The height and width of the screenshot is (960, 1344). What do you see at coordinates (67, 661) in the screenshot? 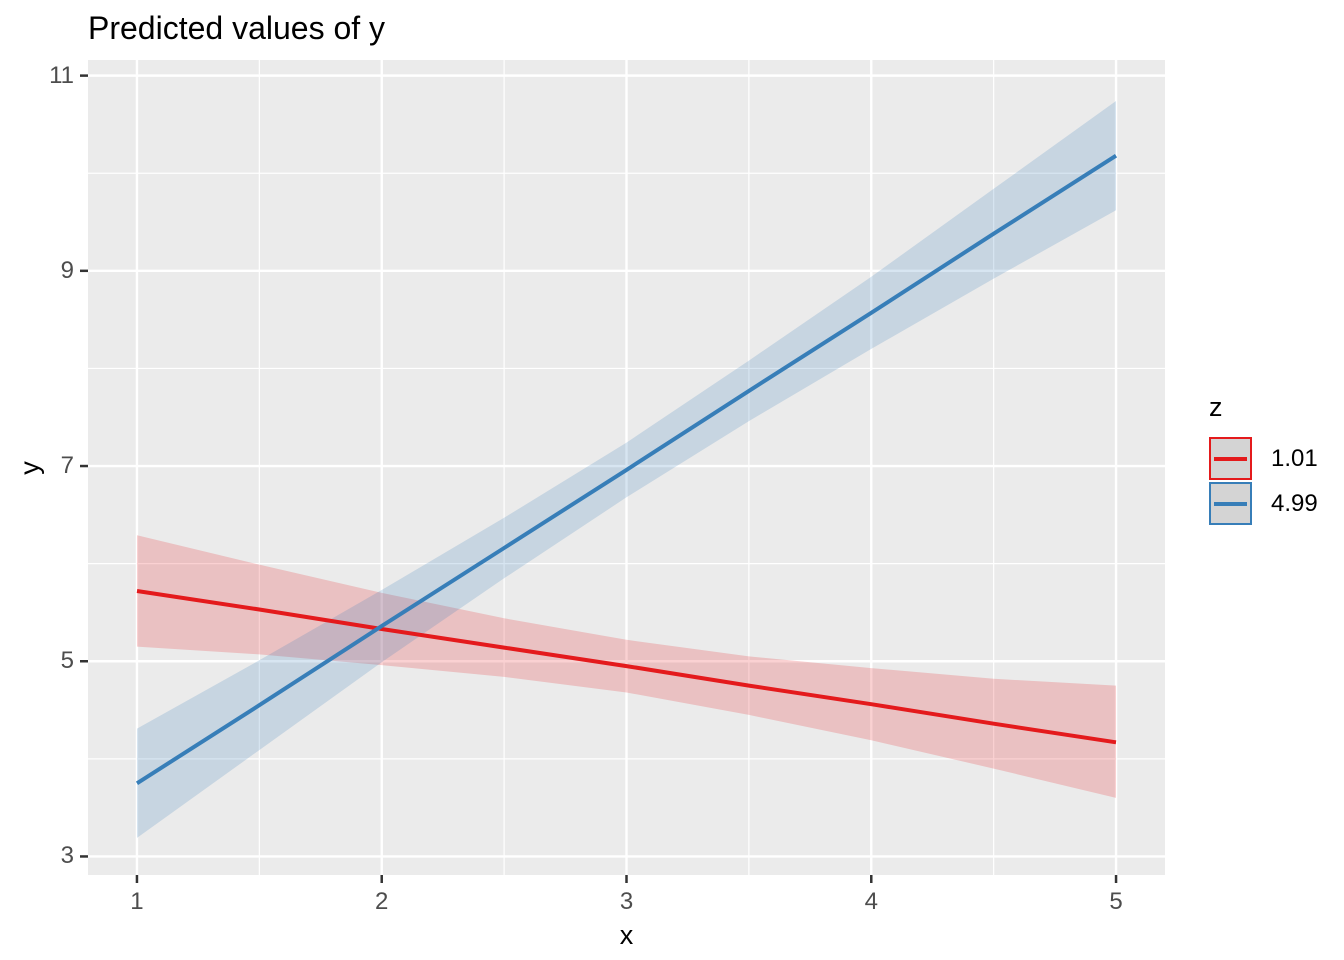
I see `y-tick-label: 5` at bounding box center [67, 661].